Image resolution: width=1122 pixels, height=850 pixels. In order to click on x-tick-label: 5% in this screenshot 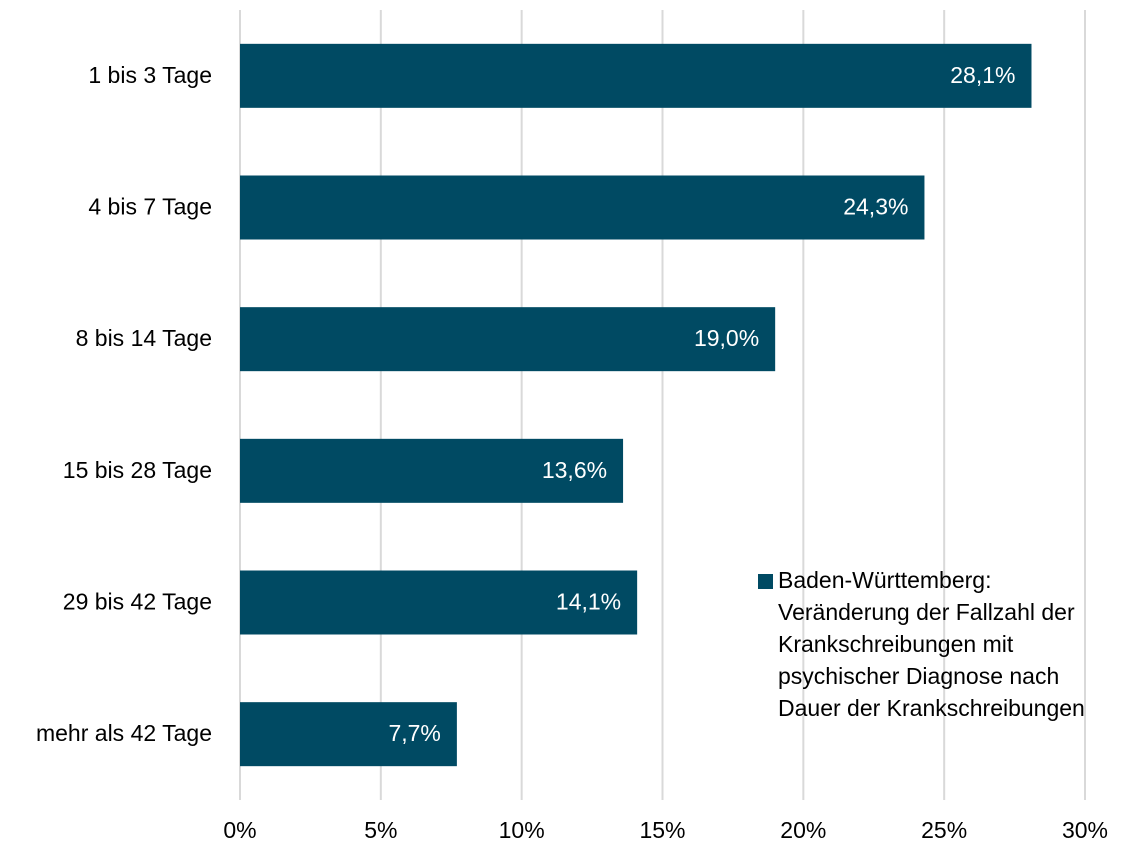, I will do `click(380, 830)`.